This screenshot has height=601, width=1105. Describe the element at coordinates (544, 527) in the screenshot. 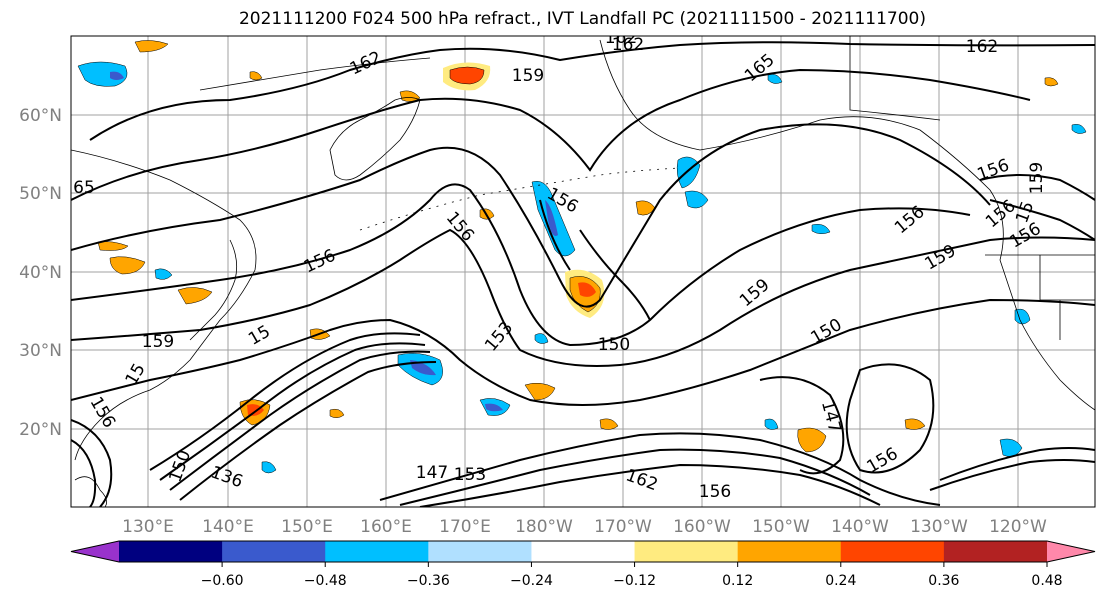

I see `longitude-label: 180°W` at that location.